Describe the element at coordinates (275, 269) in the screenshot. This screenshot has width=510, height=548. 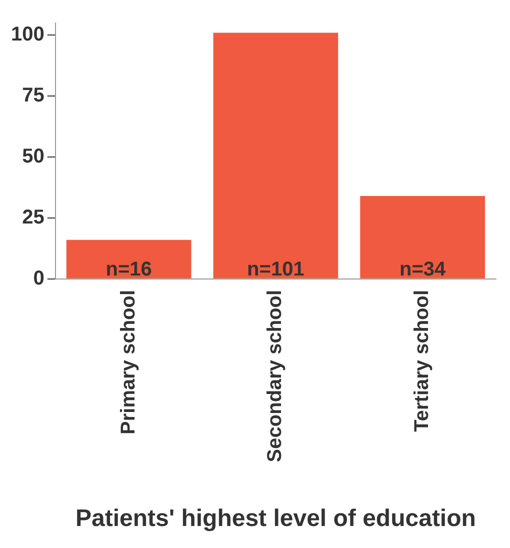
I see `data-label: n=101` at that location.